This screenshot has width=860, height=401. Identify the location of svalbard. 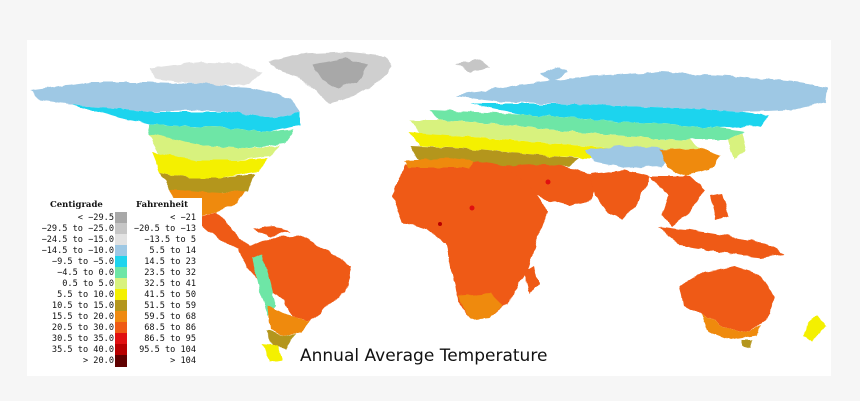
(472, 66).